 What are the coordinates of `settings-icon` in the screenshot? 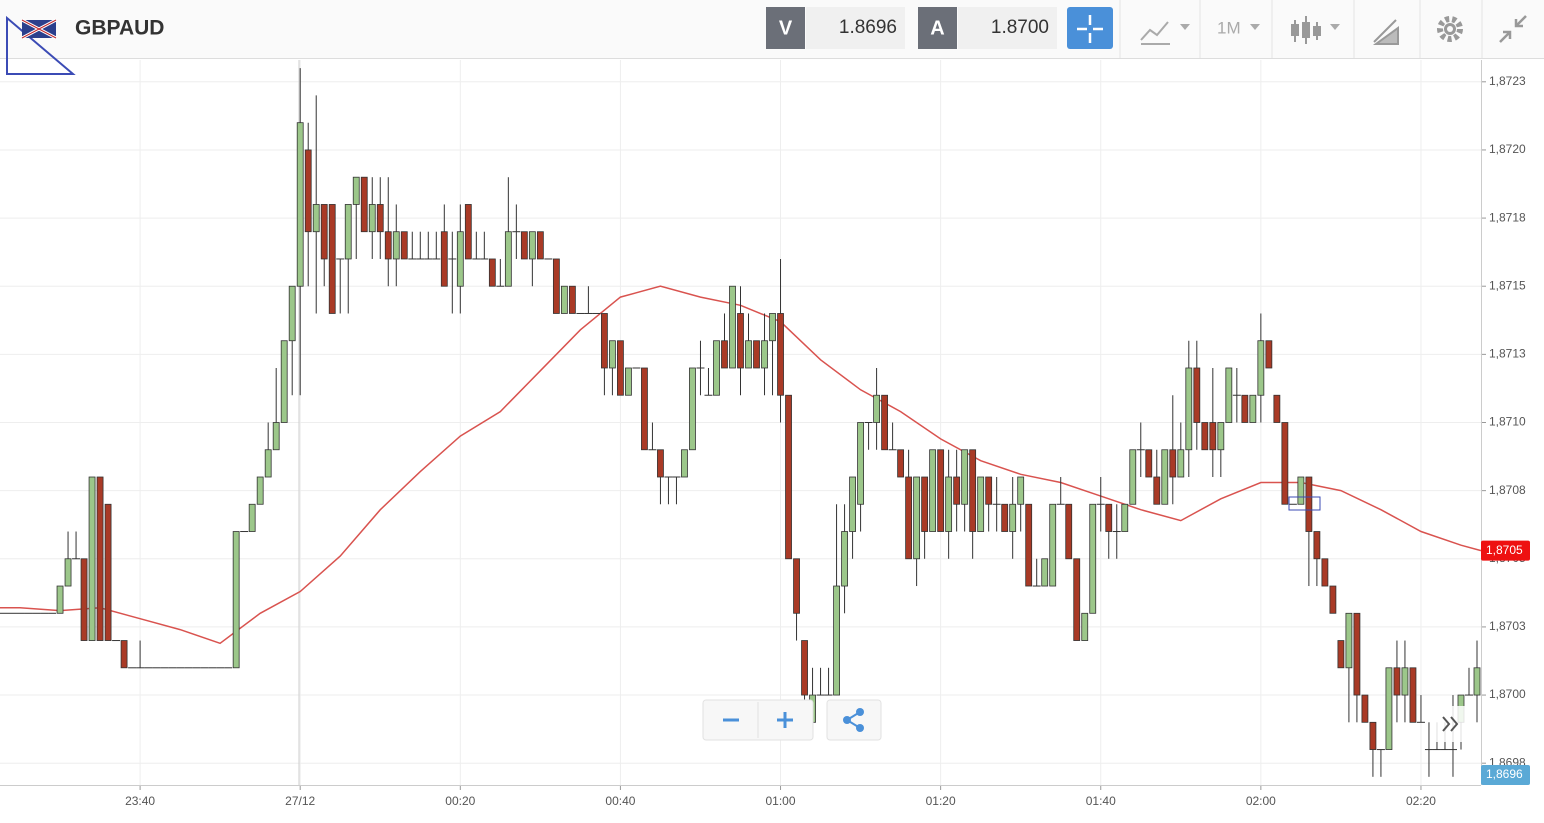 It's located at (1450, 29).